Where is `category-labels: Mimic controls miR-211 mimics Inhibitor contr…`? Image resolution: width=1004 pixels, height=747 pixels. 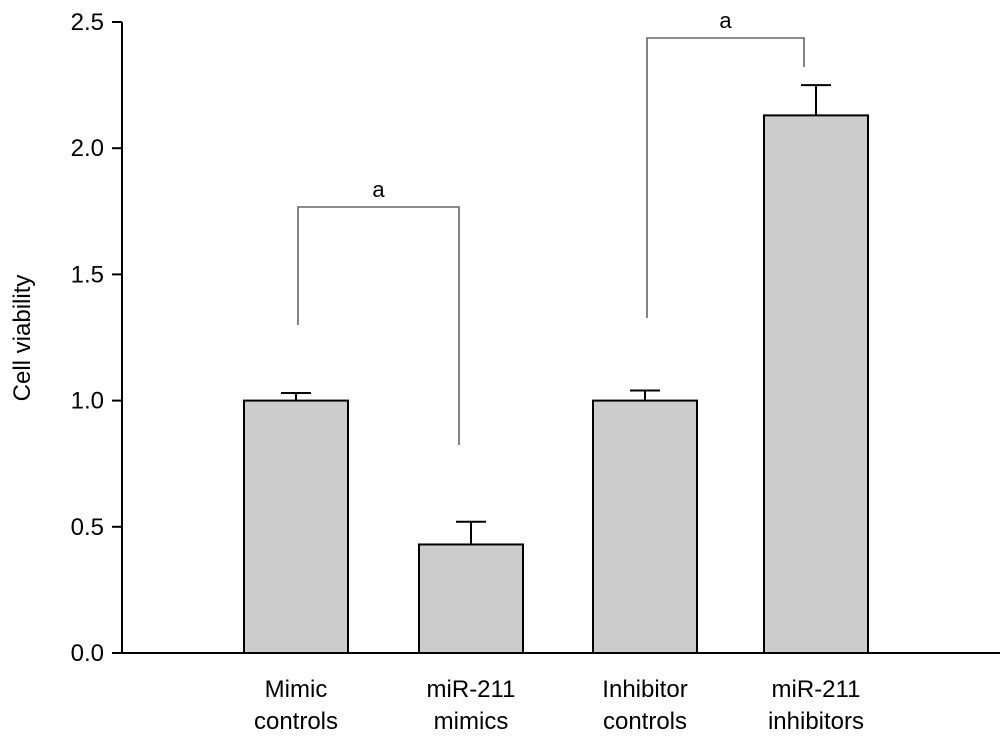 category-labels: Mimic controls miR-211 mimics Inhibitor contr… is located at coordinates (559, 705).